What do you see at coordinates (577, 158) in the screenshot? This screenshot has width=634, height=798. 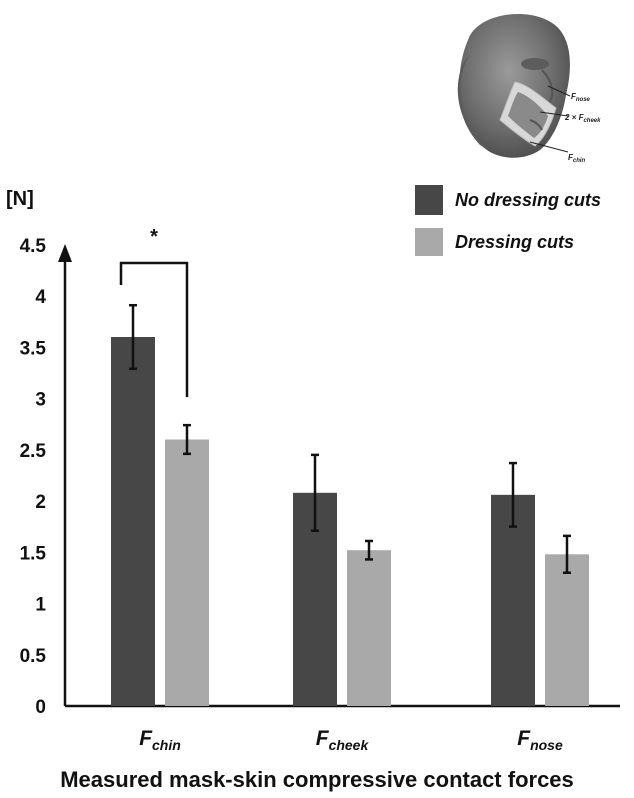 I see `inset-label-chin: Fchin` at bounding box center [577, 158].